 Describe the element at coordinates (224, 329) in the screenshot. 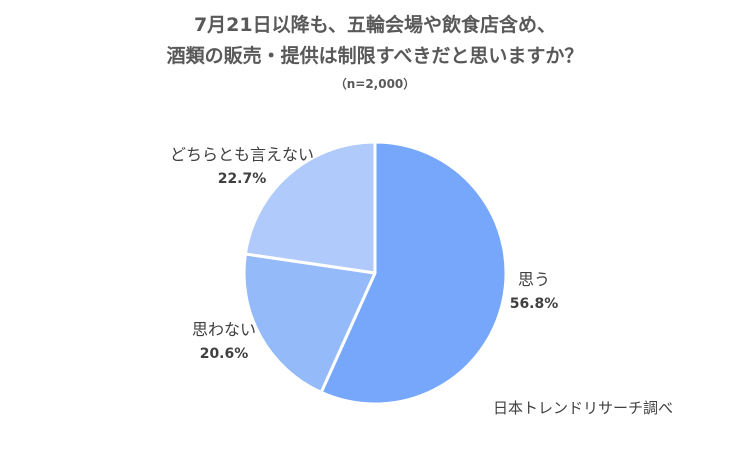

I see `slice-label-2: 思わない` at that location.